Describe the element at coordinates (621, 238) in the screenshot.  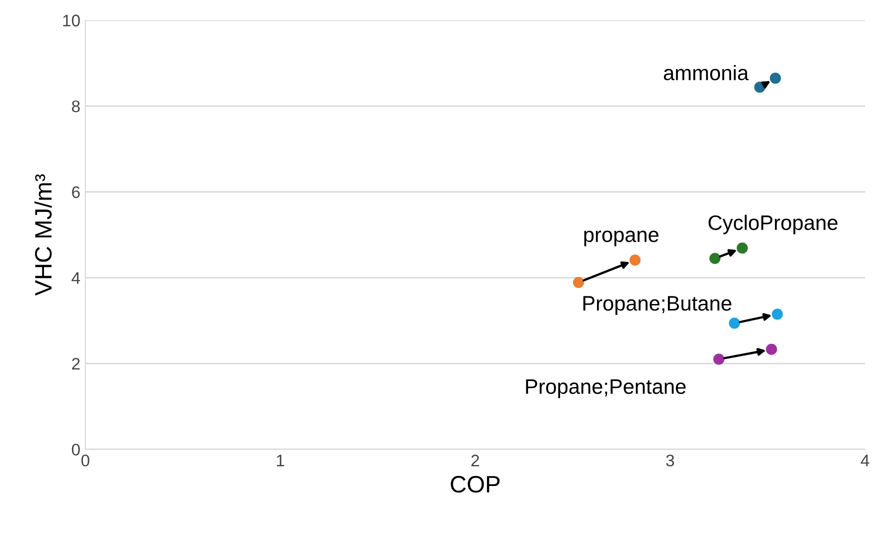
I see `series-label: propane` at that location.